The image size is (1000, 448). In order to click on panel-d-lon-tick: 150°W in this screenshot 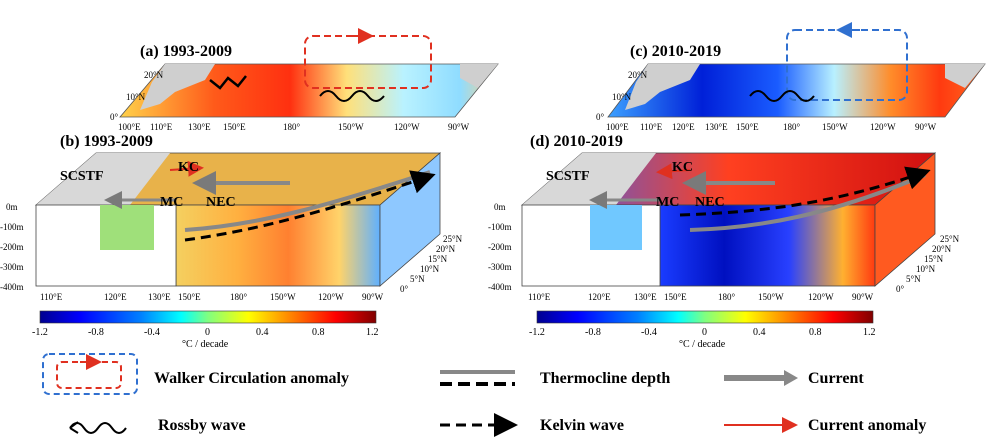, I will do `click(771, 297)`.